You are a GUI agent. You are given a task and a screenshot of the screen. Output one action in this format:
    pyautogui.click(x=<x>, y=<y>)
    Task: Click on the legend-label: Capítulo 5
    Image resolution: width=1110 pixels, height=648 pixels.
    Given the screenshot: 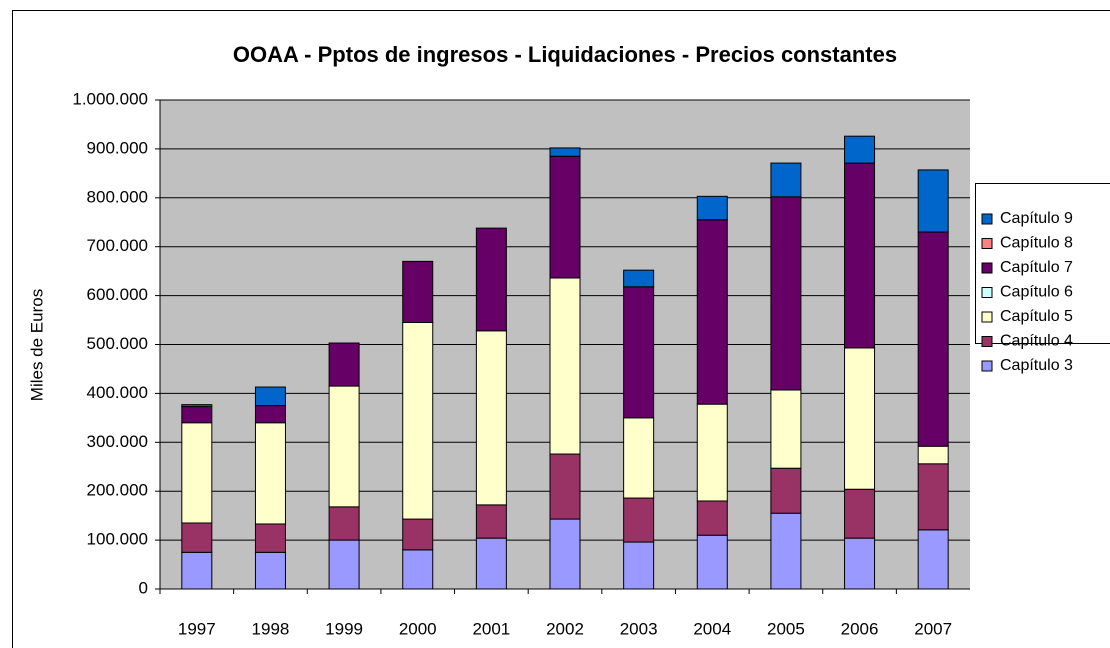 What is the action you would take?
    pyautogui.click(x=1036, y=316)
    